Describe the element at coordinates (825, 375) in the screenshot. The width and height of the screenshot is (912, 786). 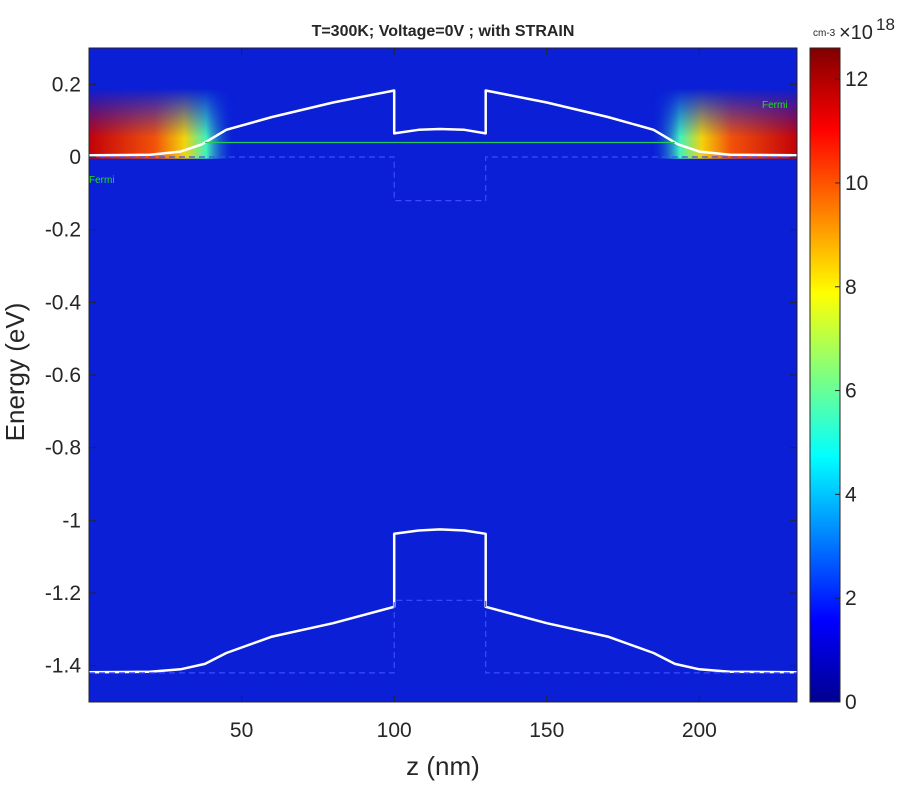
I see `colorbar` at that location.